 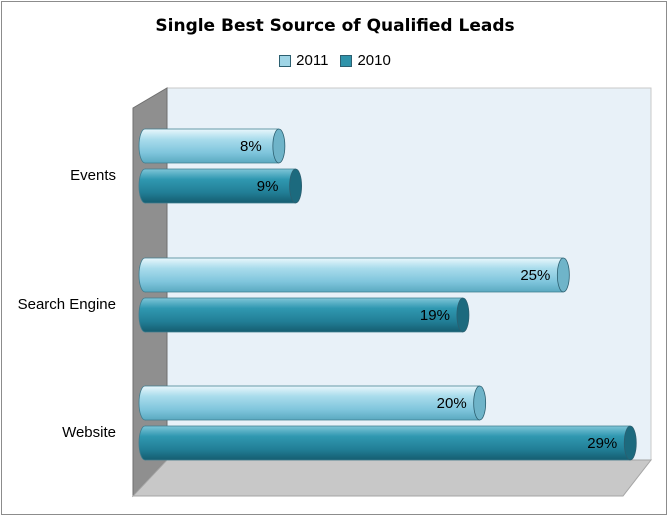 I want to click on data-label: 9%, so click(x=268, y=186).